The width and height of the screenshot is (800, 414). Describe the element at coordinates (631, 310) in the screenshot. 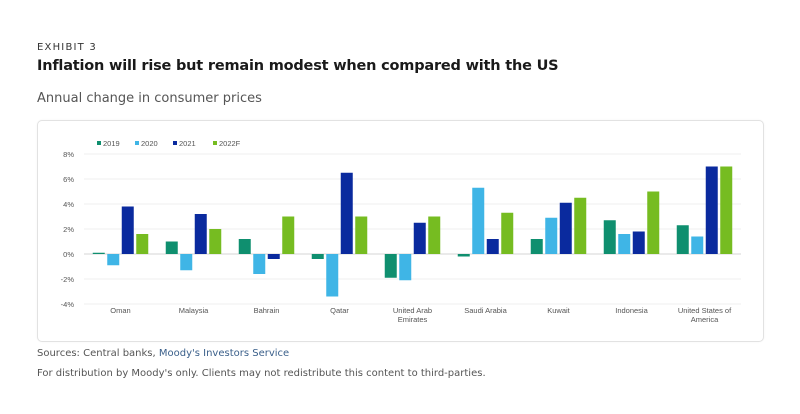

I see `x-tick-label: Indonesia` at that location.